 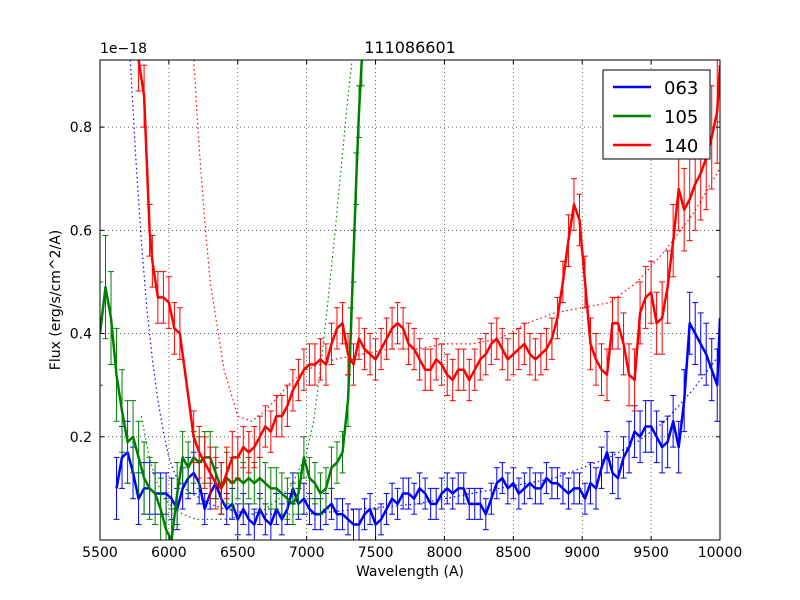 I want to click on x-tick-label: 9000, so click(x=582, y=553).